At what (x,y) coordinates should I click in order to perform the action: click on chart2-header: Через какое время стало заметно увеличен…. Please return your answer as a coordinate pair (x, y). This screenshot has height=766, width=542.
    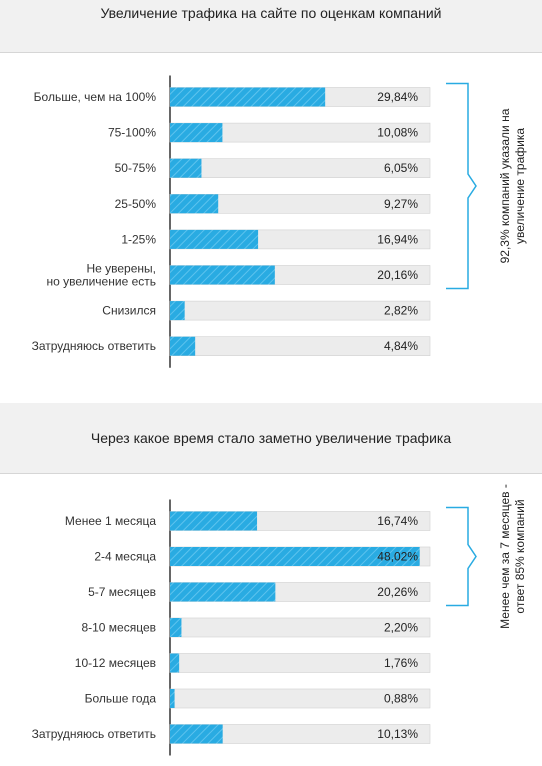
    Looking at the image, I should click on (271, 438).